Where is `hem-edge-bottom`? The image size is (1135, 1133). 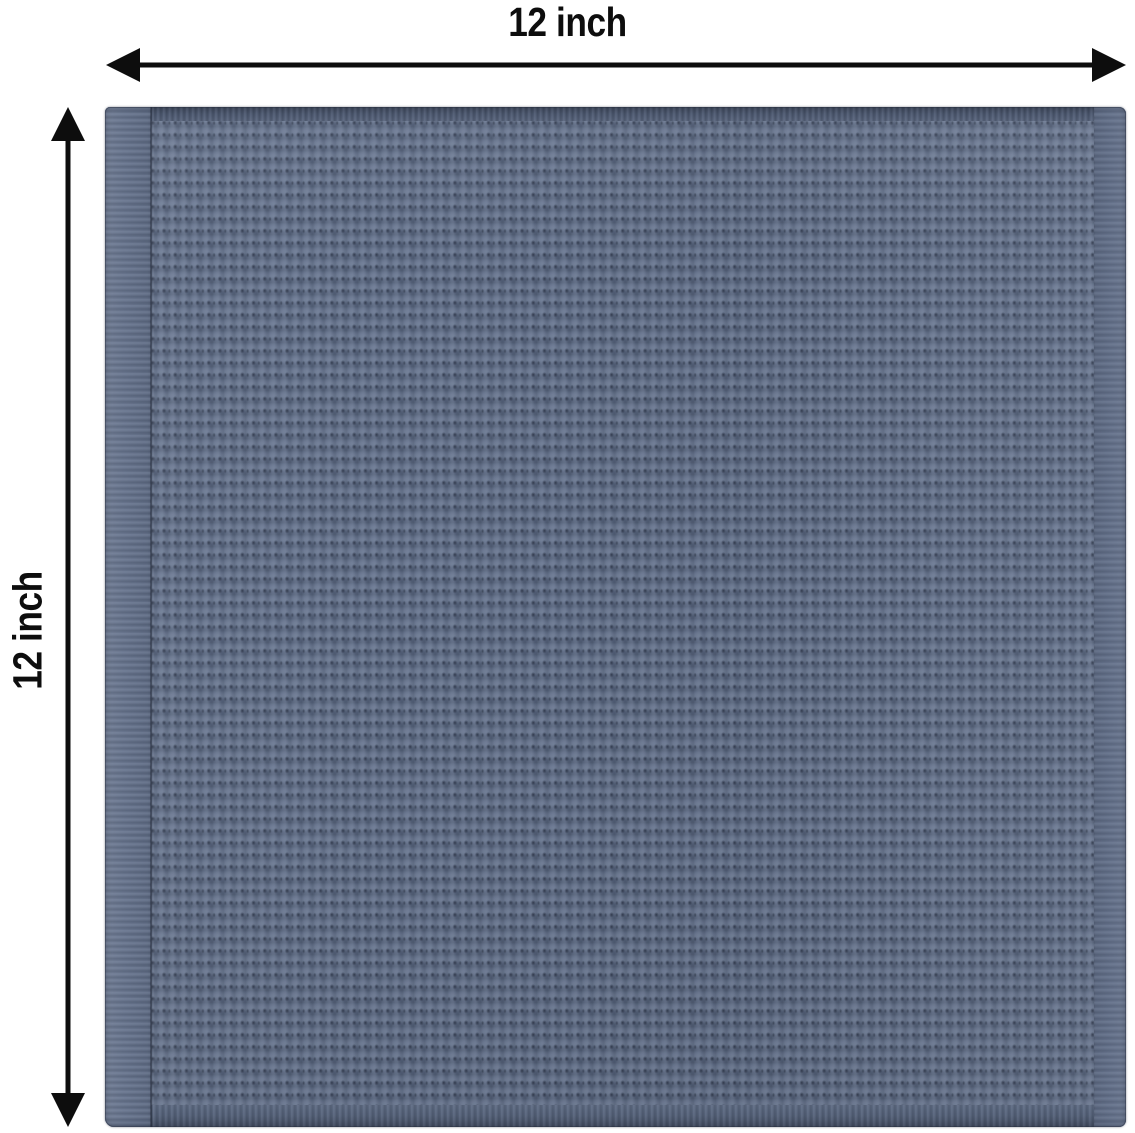 hem-edge-bottom is located at coordinates (615, 1116).